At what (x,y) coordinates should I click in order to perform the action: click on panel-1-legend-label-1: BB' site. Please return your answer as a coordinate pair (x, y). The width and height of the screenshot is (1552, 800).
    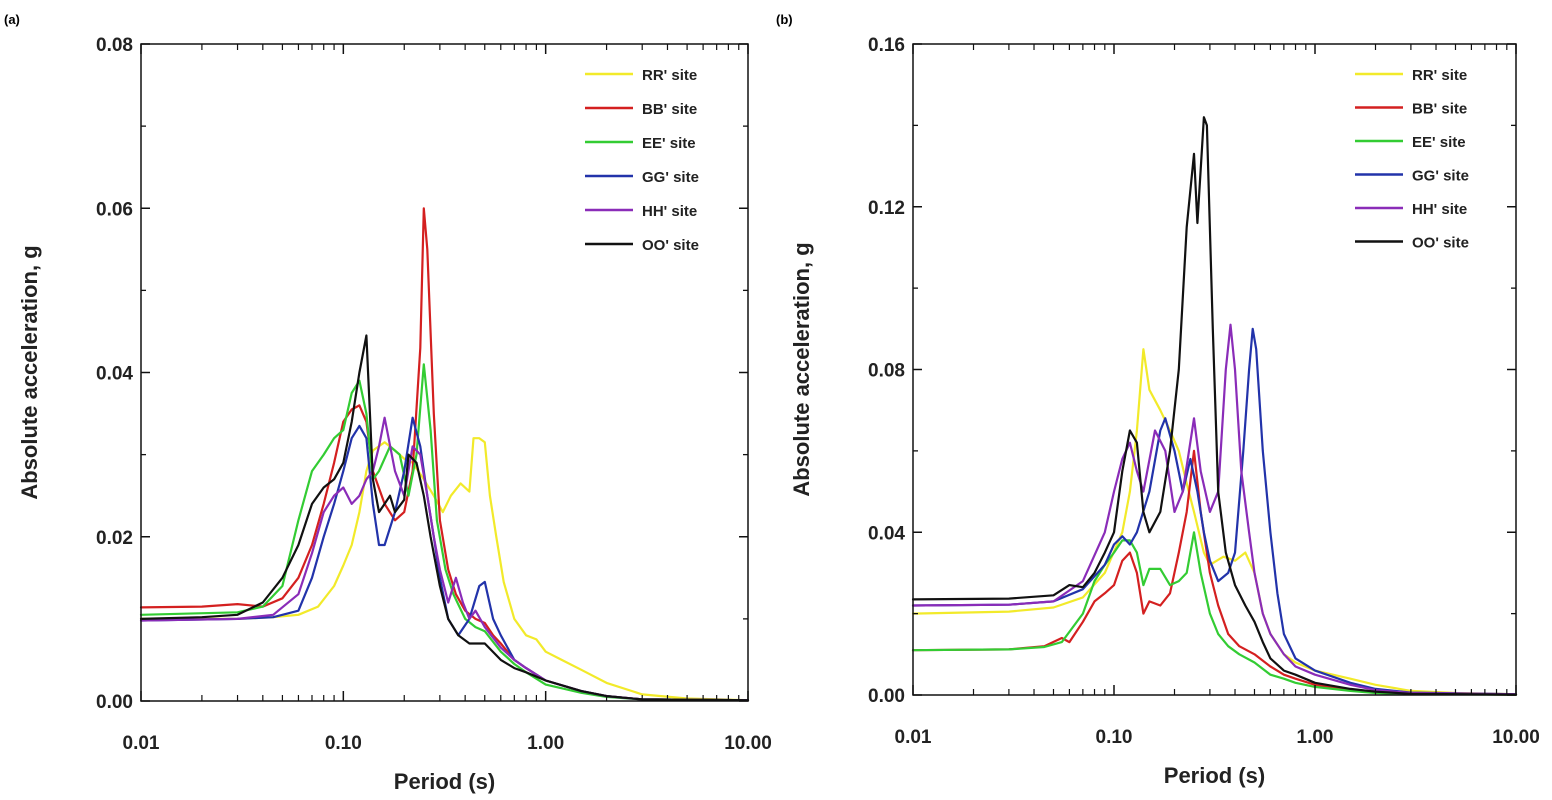
    Looking at the image, I should click on (1439, 109).